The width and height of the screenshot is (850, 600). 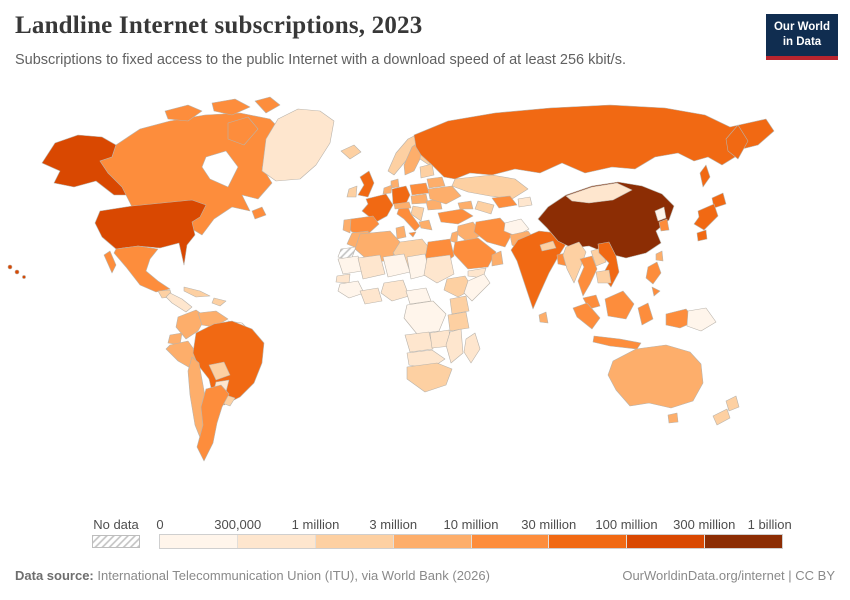 I want to click on country-united-states, so click(x=150, y=232).